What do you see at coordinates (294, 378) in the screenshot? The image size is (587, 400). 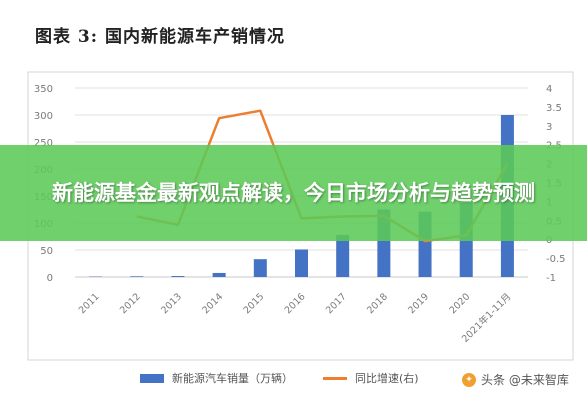 I see `chart-legend: 新能源汽车销量（万辆） 同比增速(右)` at bounding box center [294, 378].